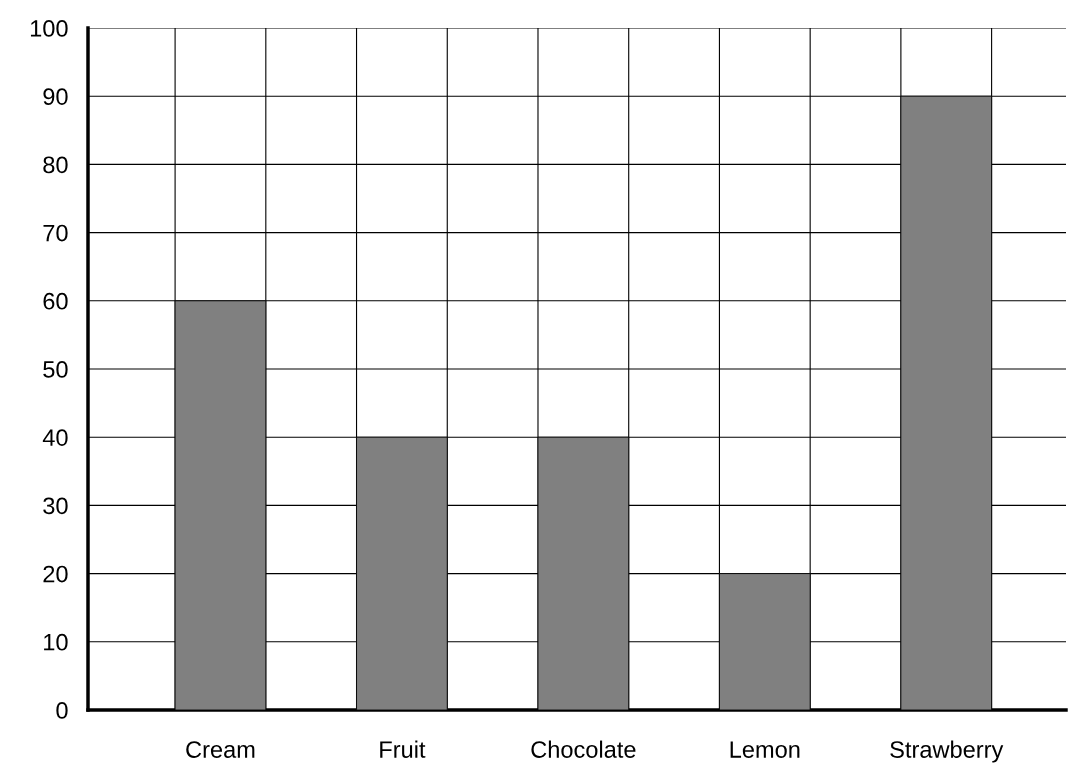  I want to click on y-tick-label: 100, so click(49, 28).